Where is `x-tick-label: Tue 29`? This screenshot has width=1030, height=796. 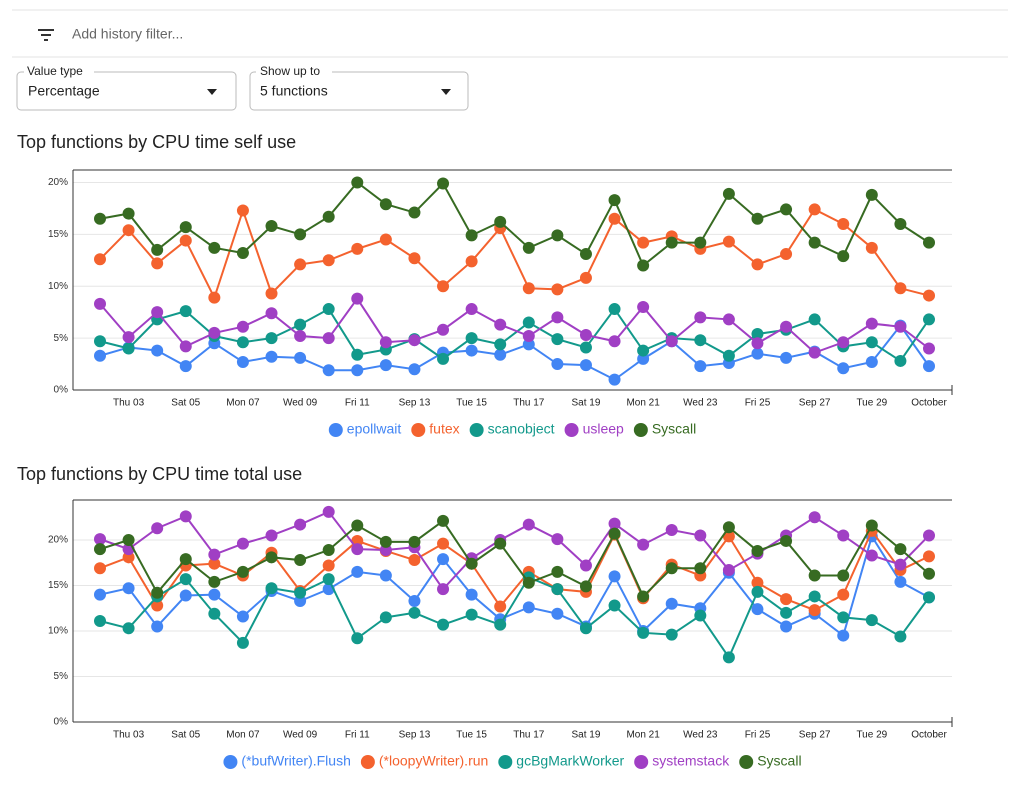
x-tick-label: Tue 29 is located at coordinates (871, 403).